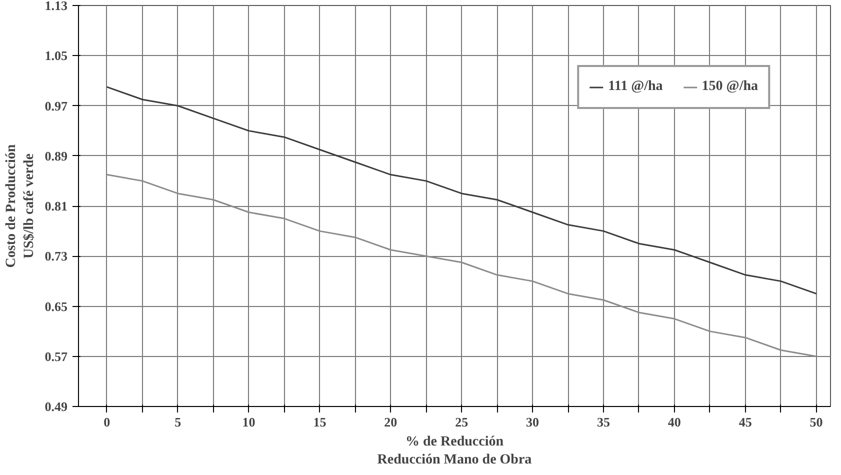 This screenshot has height=475, width=841. Describe the element at coordinates (816, 422) in the screenshot. I see `x-tick-label: 50` at that location.